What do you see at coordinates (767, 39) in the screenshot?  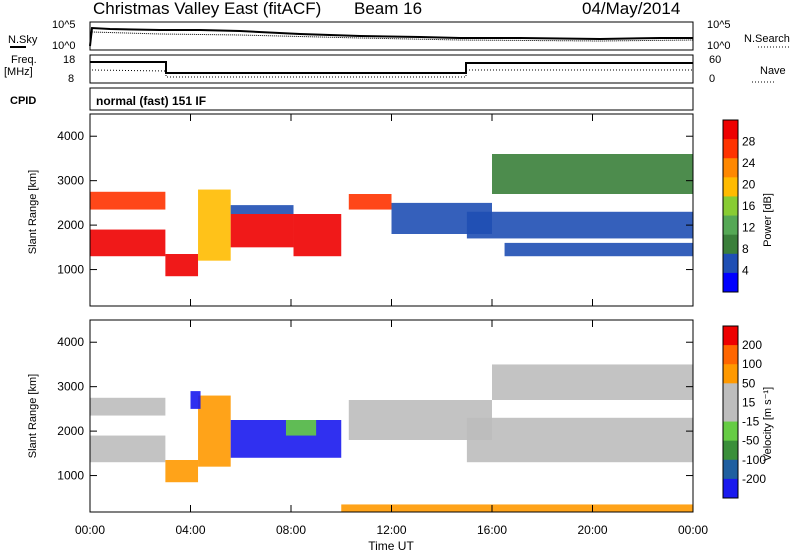 I see `nsearch-label: N.Search` at bounding box center [767, 39].